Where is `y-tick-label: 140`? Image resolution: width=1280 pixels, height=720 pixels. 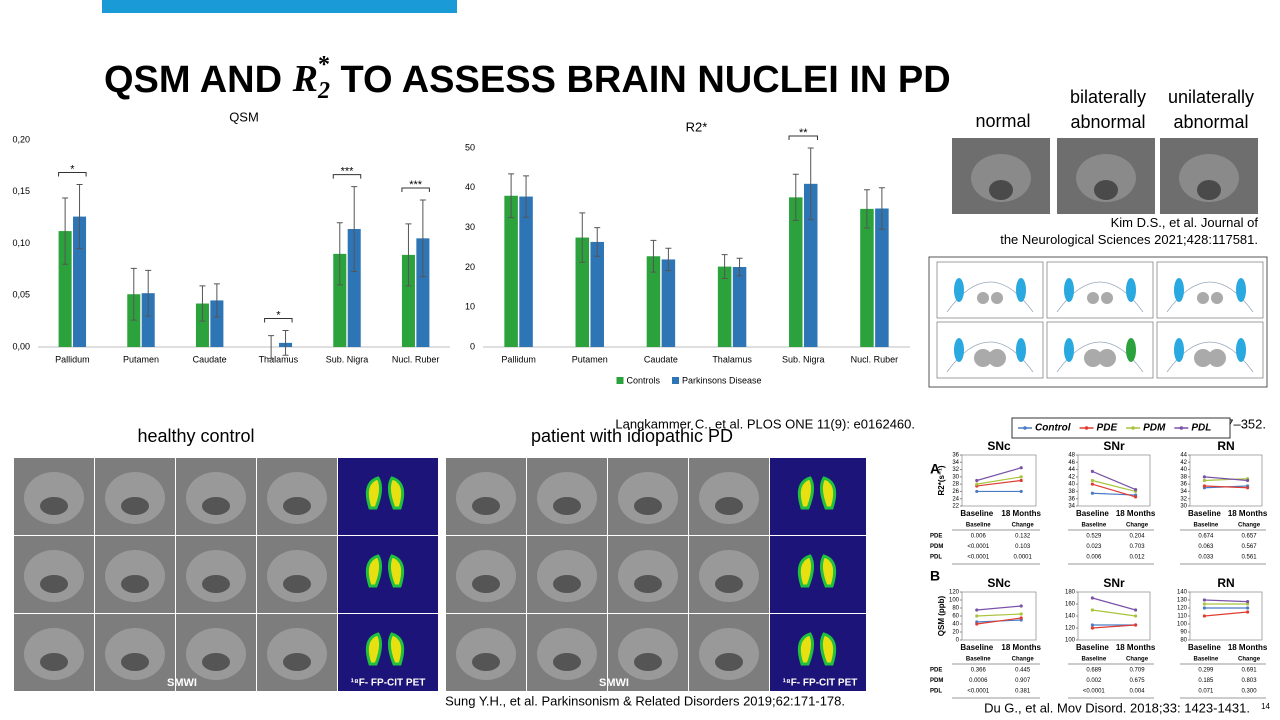
y-tick-label: 140 is located at coordinates (1070, 617).